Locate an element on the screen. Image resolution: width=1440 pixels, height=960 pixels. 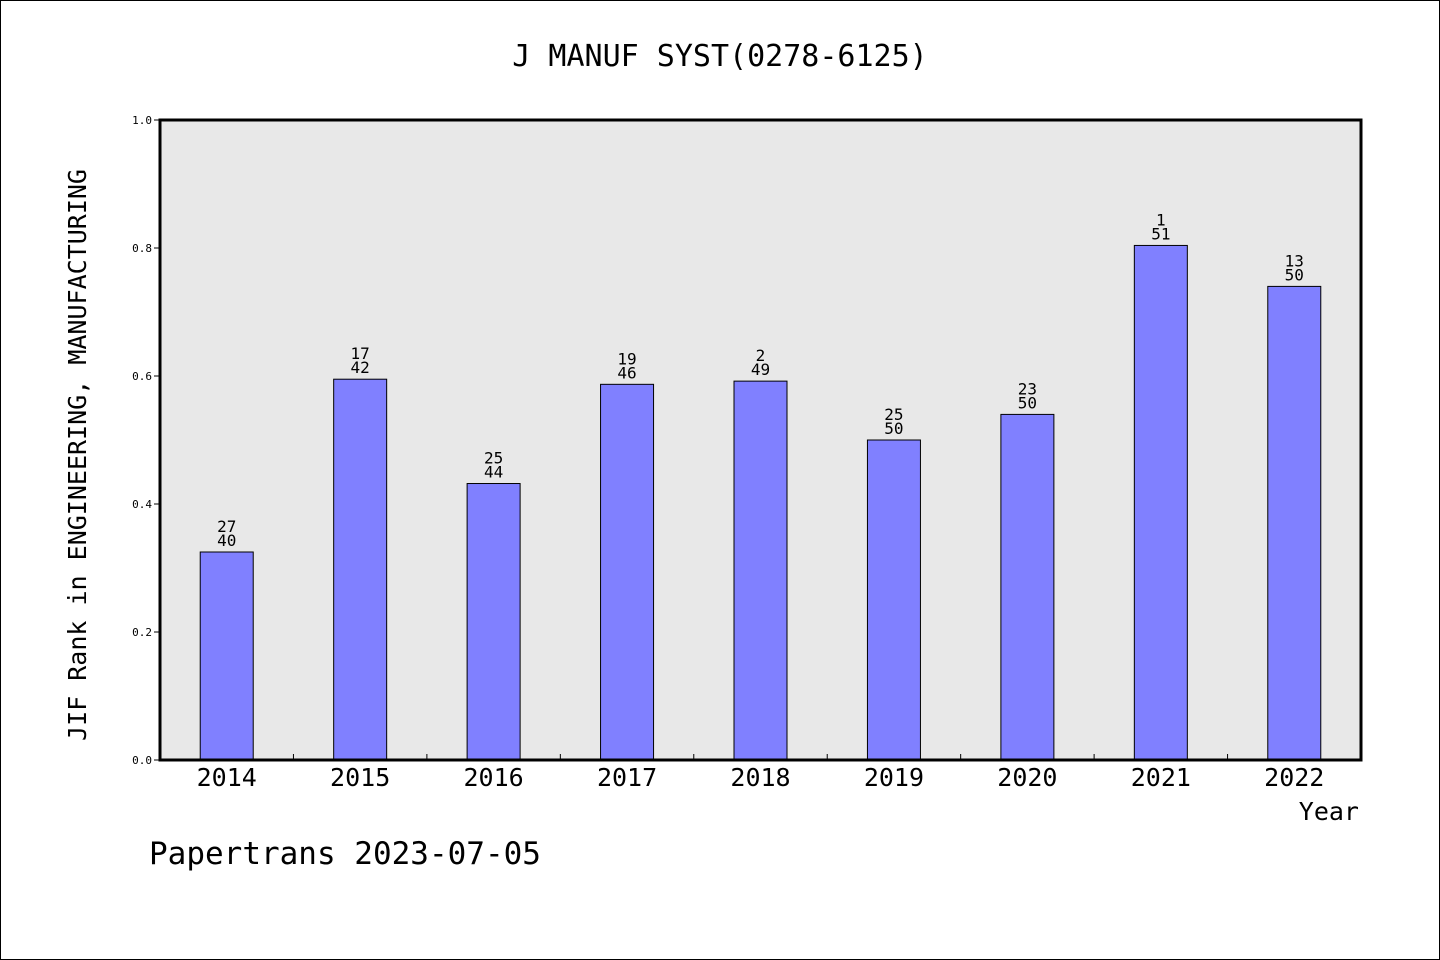
rank-label: 27 is located at coordinates (226, 526).